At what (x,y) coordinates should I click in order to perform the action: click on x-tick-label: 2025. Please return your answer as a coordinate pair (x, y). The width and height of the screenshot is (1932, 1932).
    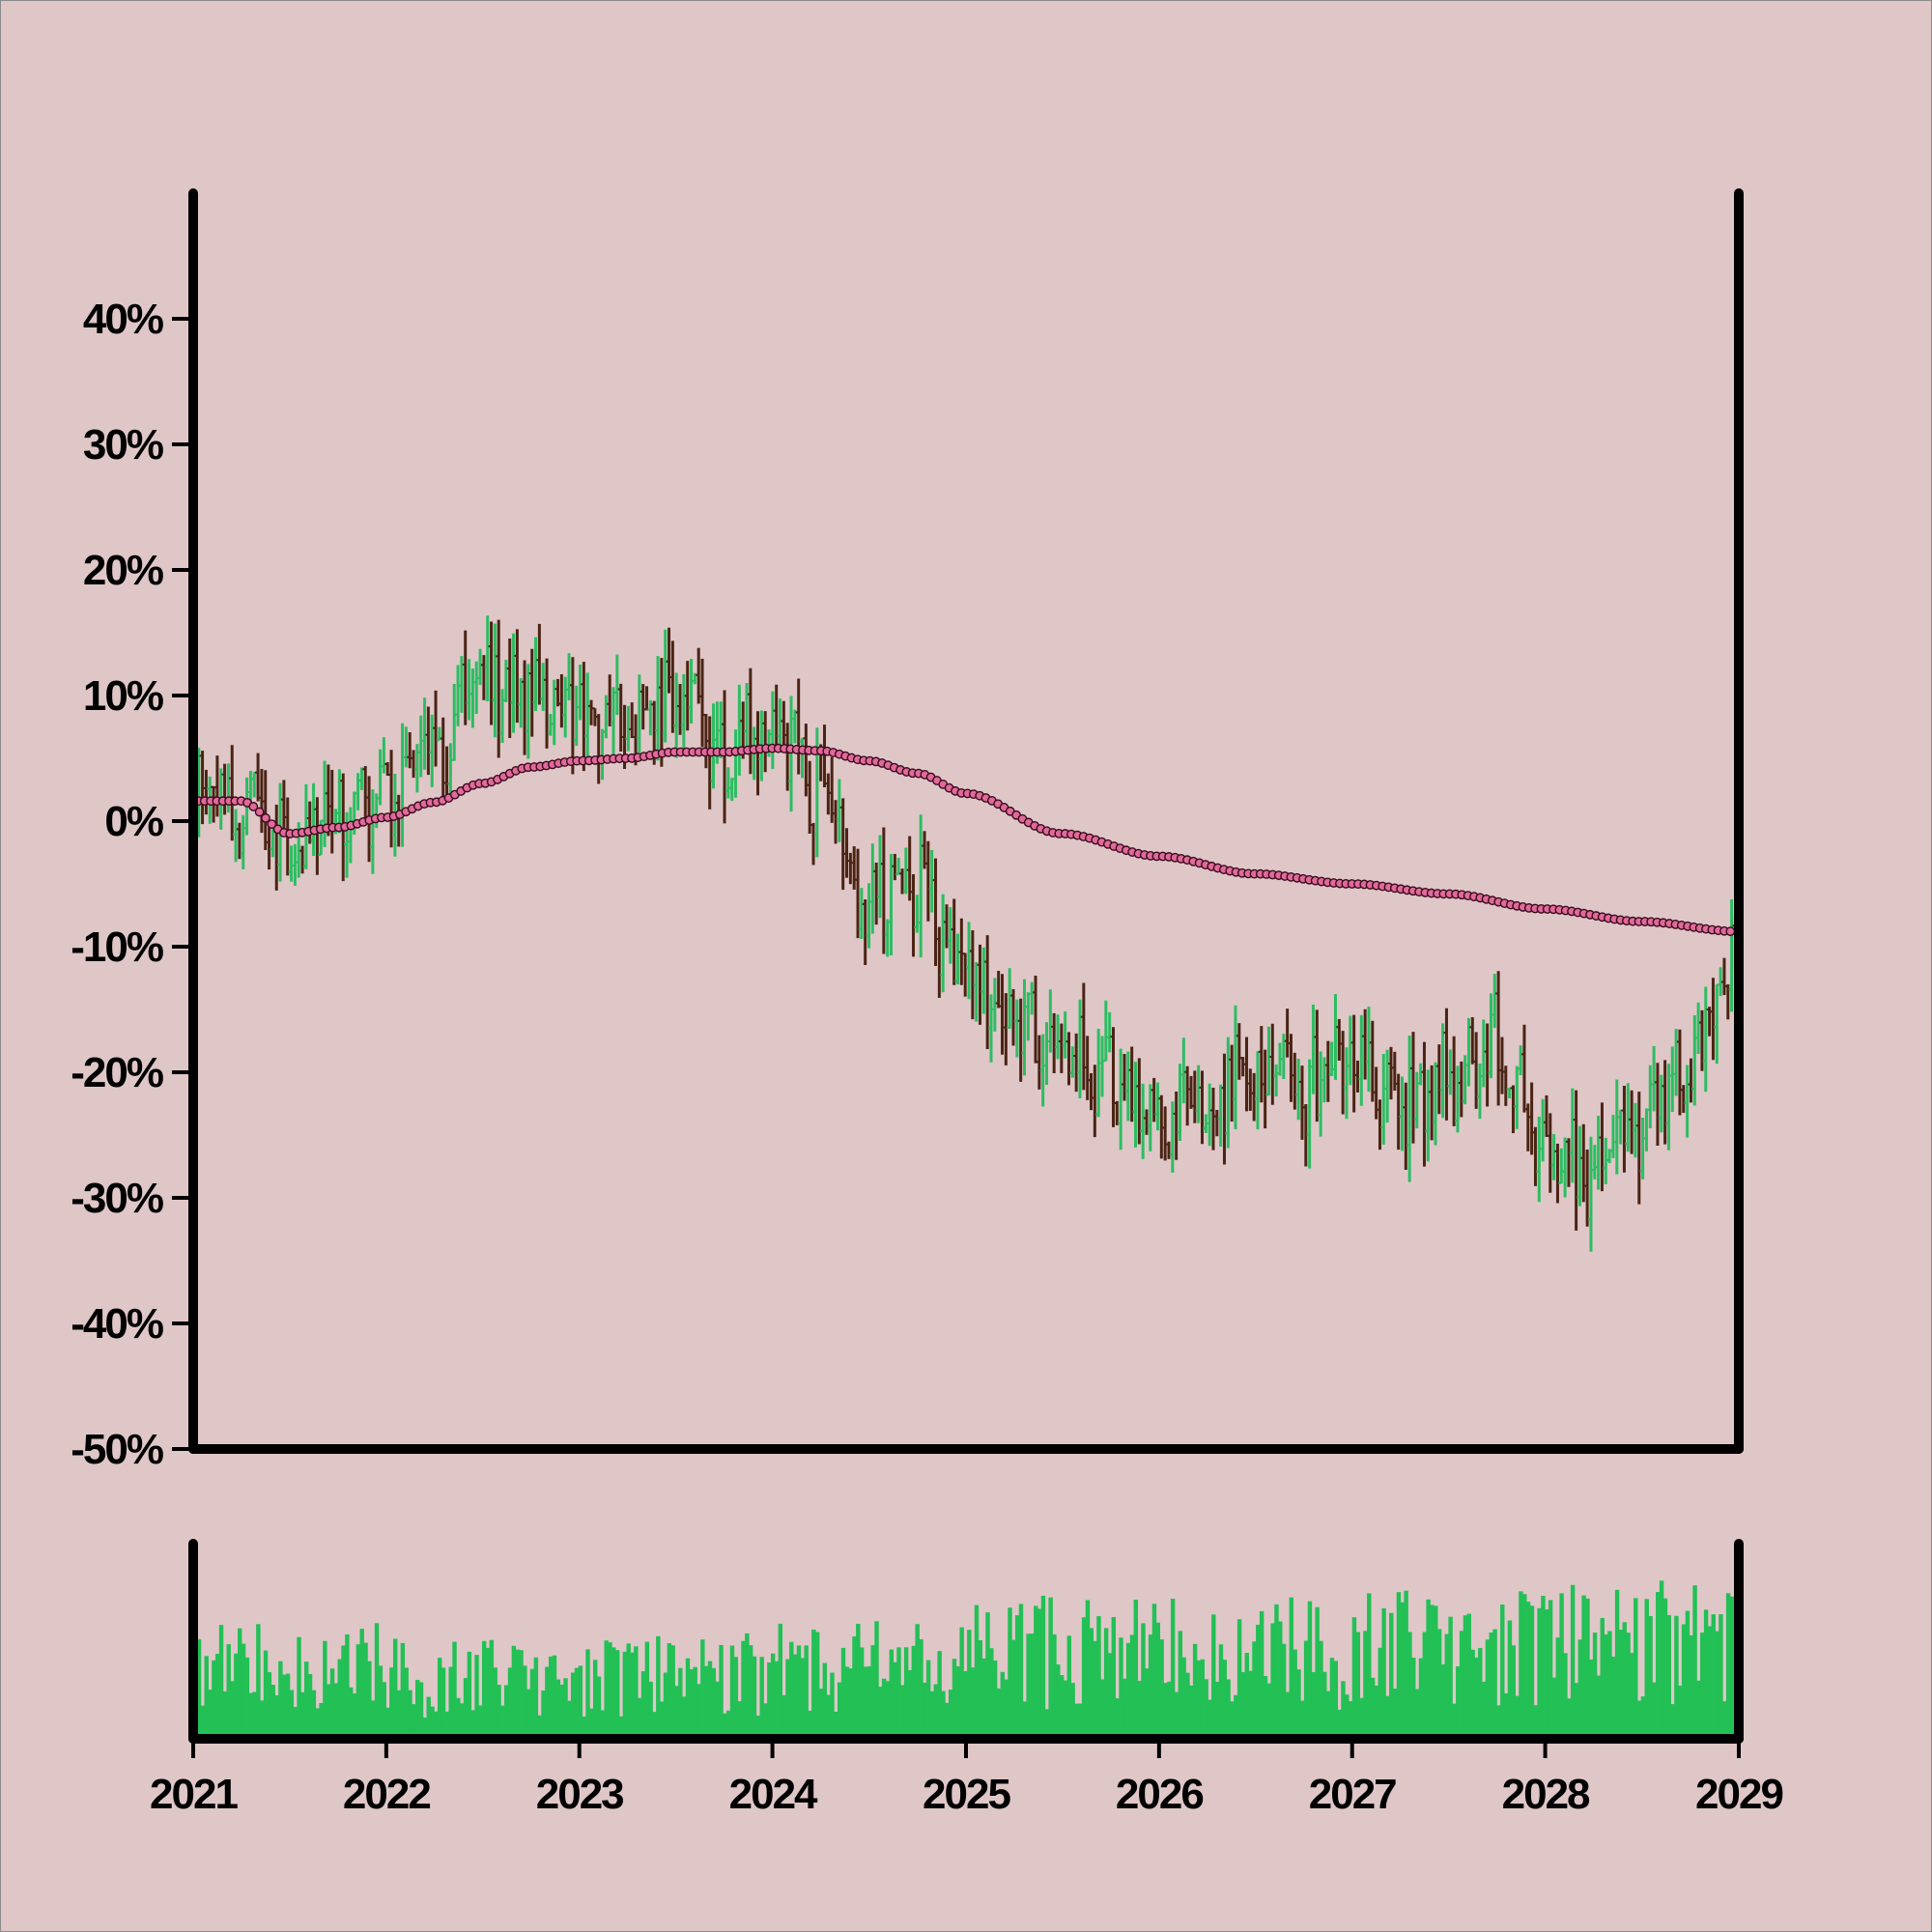
    Looking at the image, I should click on (966, 1794).